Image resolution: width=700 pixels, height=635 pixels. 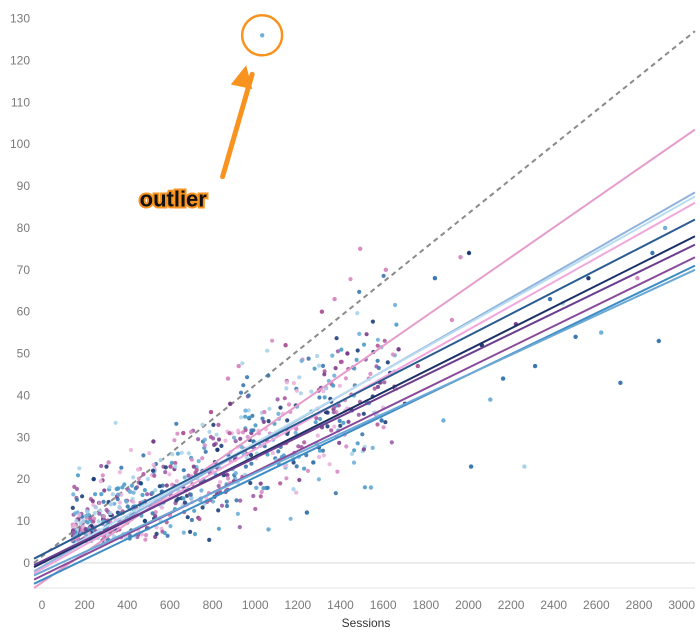 I want to click on outlier-annotation: outlier, so click(x=174, y=199).